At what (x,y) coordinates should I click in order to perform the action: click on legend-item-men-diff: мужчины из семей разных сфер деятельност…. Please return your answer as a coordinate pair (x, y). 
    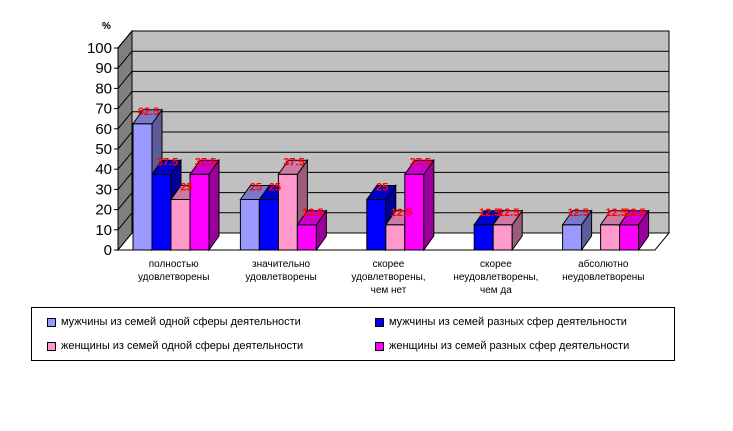
    Looking at the image, I should click on (501, 322).